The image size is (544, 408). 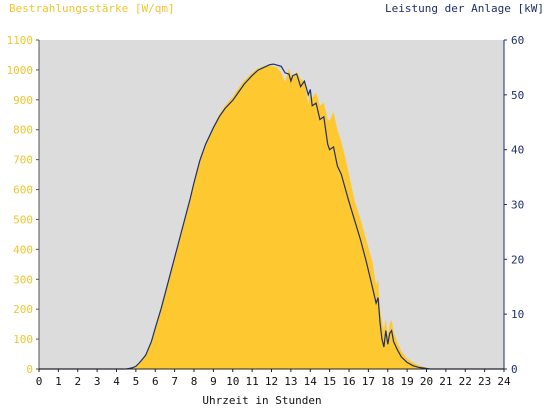 I want to click on x-tick-label: 21, so click(x=445, y=381).